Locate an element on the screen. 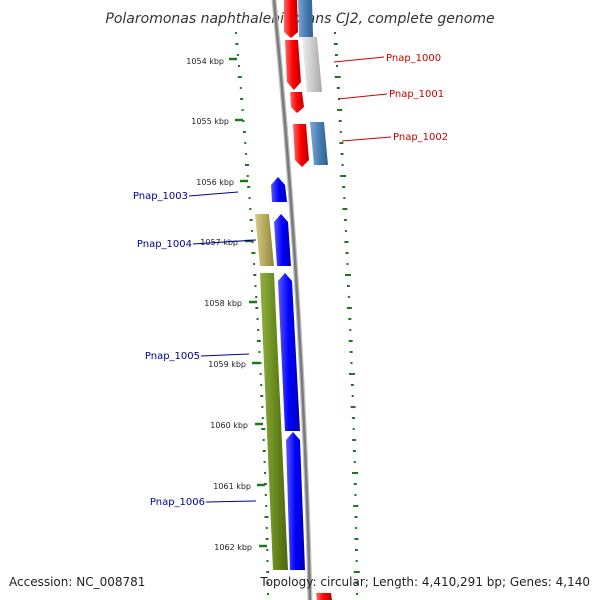 The height and width of the screenshot is (600, 600). gene-name: Pnap_1003 is located at coordinates (160, 196).